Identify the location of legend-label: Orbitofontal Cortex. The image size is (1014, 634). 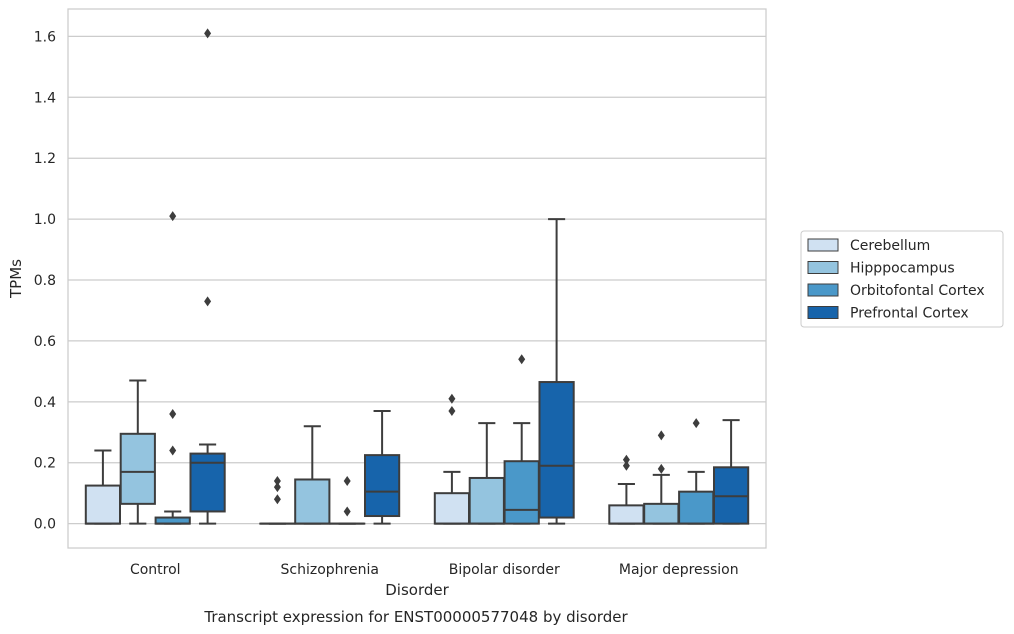
(917, 291).